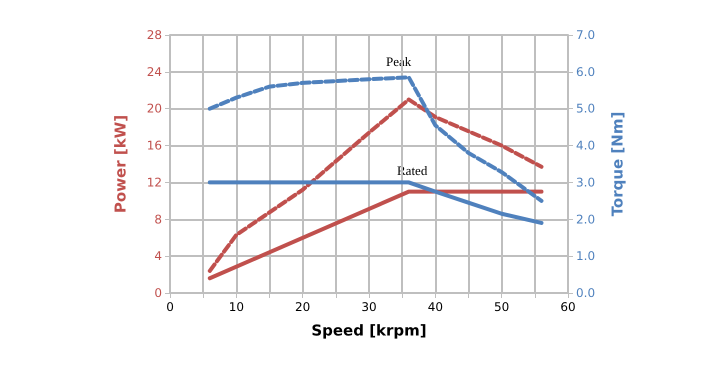 The height and width of the screenshot is (392, 720). Describe the element at coordinates (121, 164) in the screenshot. I see `y-axis-title: Power [kW]` at that location.